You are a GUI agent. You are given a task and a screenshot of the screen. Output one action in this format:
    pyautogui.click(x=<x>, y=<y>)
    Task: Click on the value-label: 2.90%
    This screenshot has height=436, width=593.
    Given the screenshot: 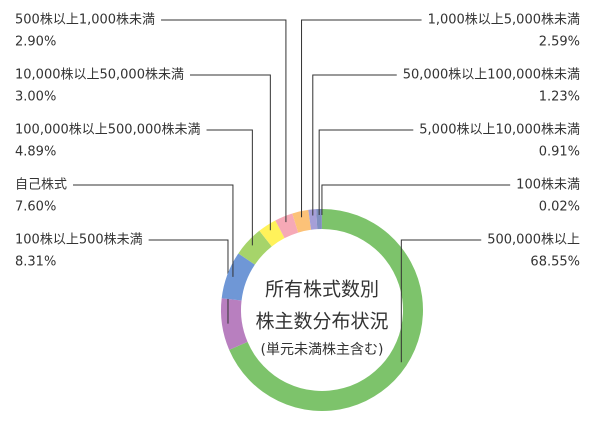 What is the action you would take?
    pyautogui.click(x=35, y=42)
    